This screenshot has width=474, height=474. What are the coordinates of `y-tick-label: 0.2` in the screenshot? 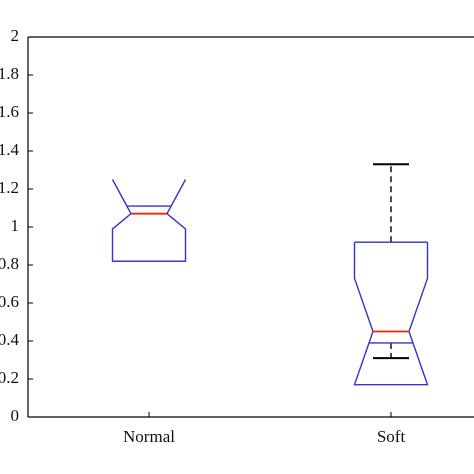 It's located at (9, 377).